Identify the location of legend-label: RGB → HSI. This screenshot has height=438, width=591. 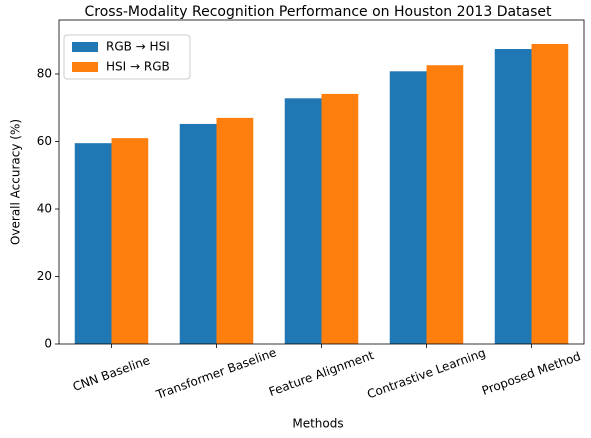
(138, 47).